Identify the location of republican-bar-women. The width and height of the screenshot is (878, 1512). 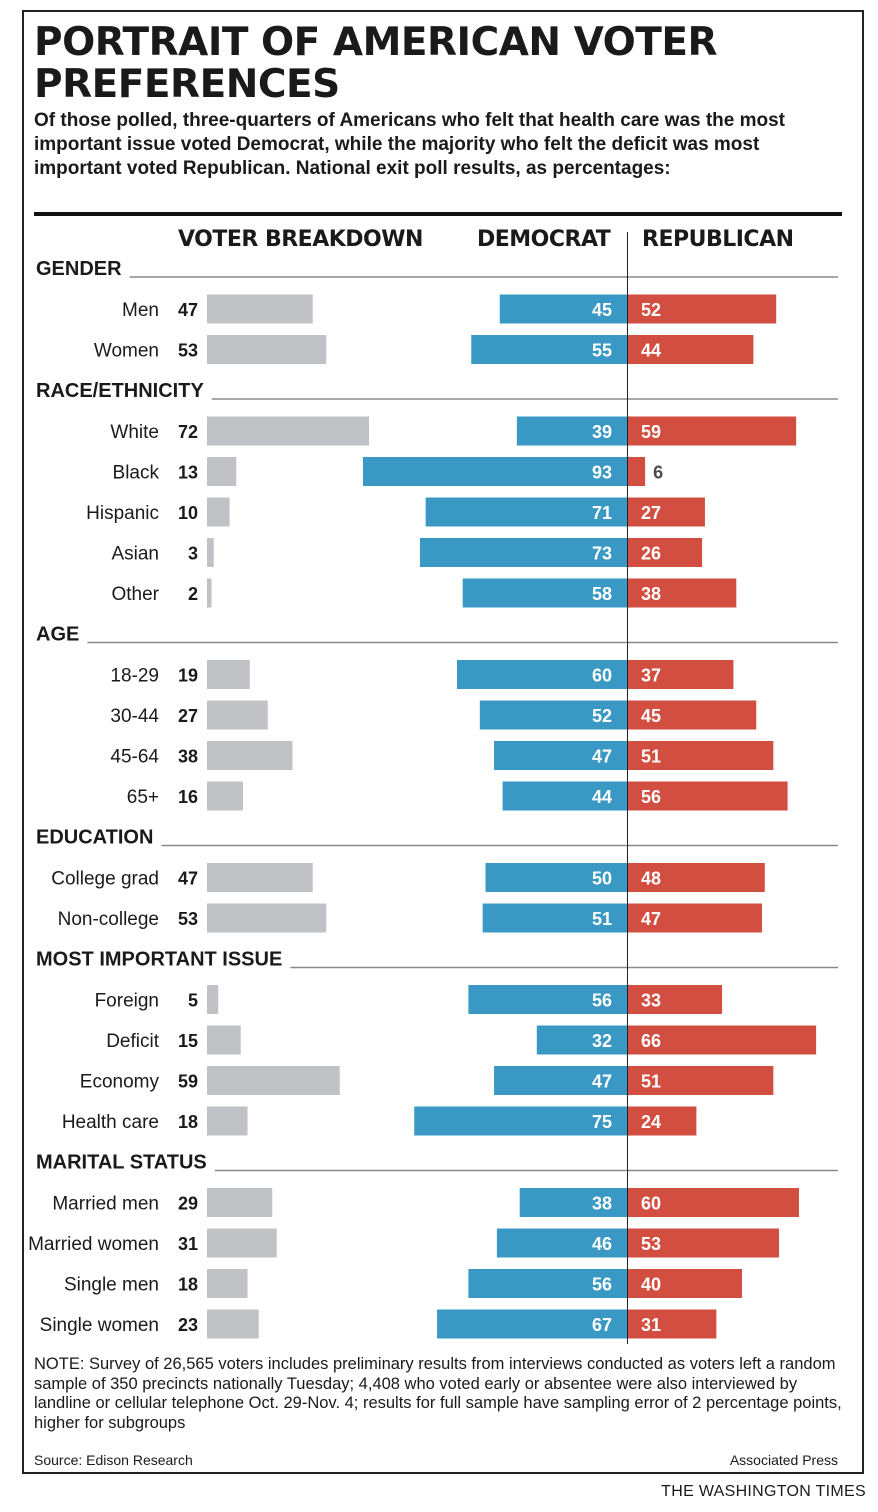
(691, 349).